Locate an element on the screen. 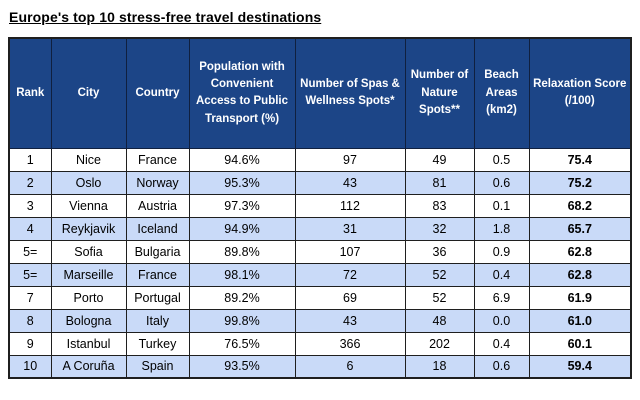 Image resolution: width=640 pixels, height=400 pixels. rank-cell: 3 is located at coordinates (30, 205).